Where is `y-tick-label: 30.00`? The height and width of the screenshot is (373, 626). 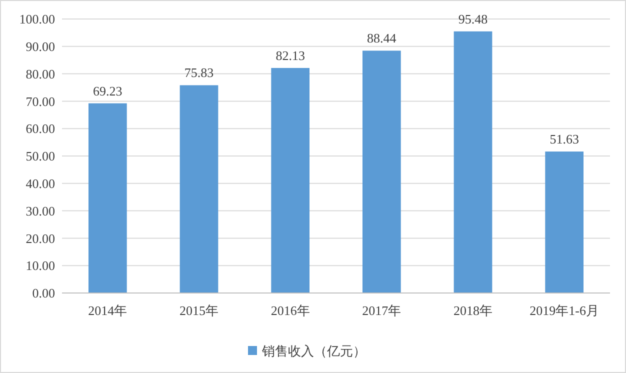 y-tick-label: 30.00 is located at coordinates (40, 210).